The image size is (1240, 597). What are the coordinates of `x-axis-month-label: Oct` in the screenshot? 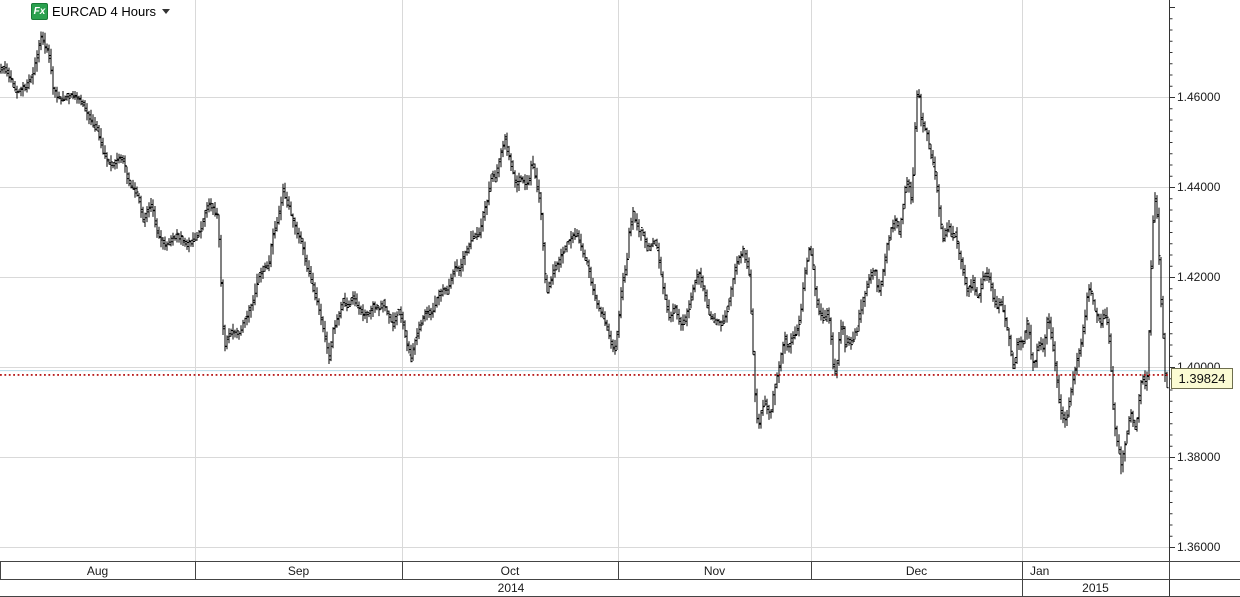 It's located at (510, 571).